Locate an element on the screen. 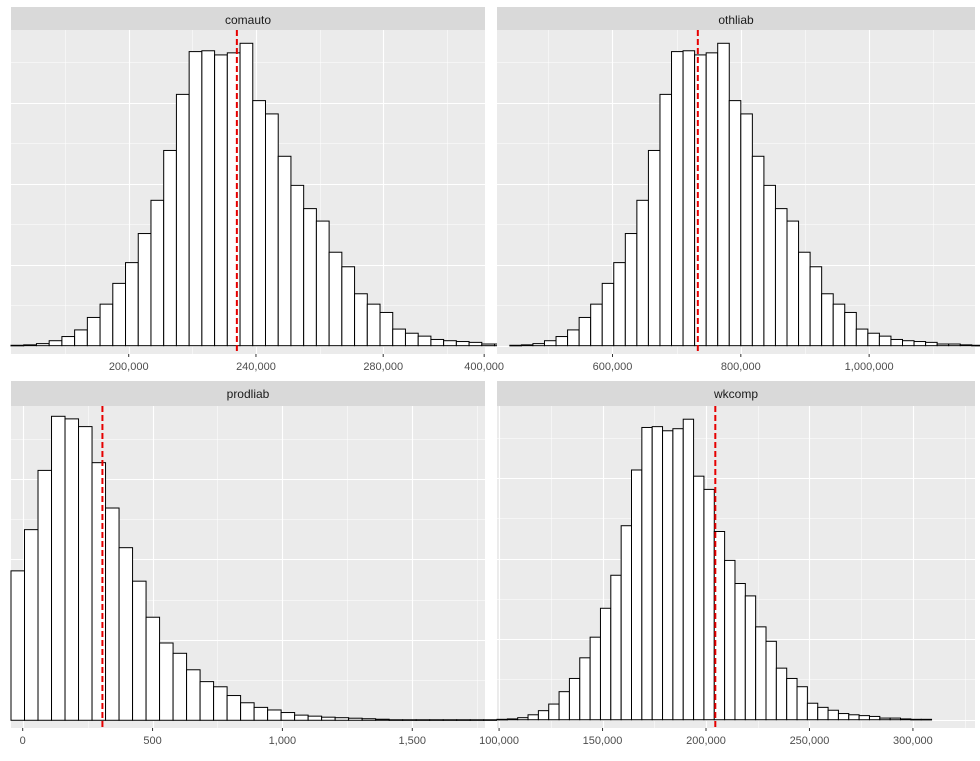 The image size is (980, 761). x-tick-label: 600,000 is located at coordinates (613, 367).